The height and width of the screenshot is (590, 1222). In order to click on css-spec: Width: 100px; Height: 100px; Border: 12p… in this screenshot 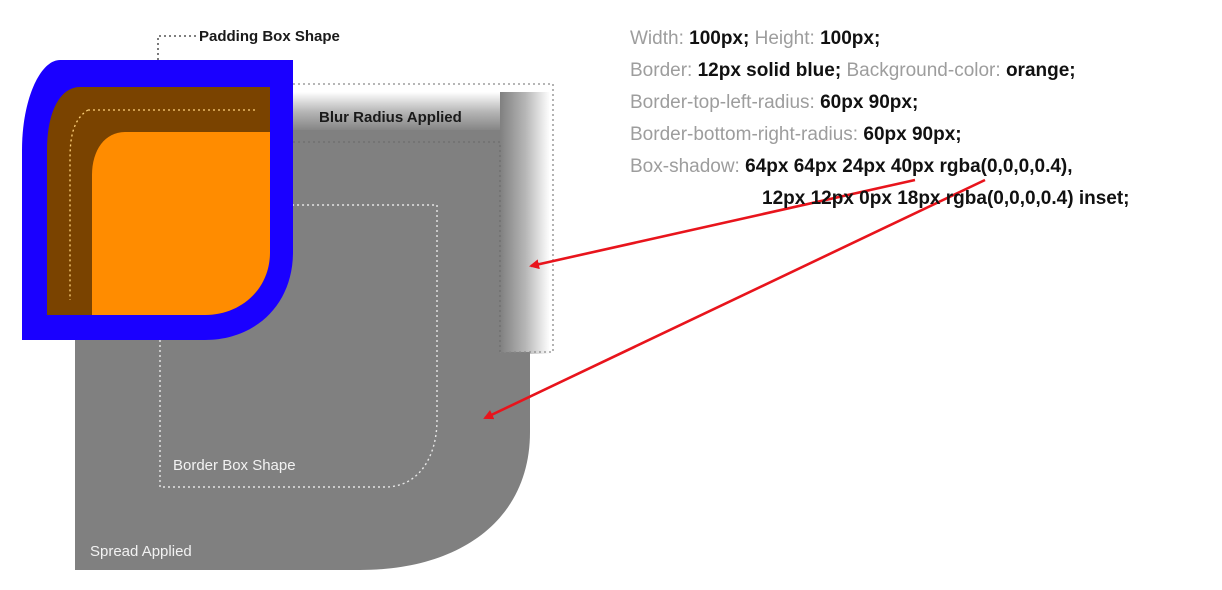, I will do `click(880, 118)`.